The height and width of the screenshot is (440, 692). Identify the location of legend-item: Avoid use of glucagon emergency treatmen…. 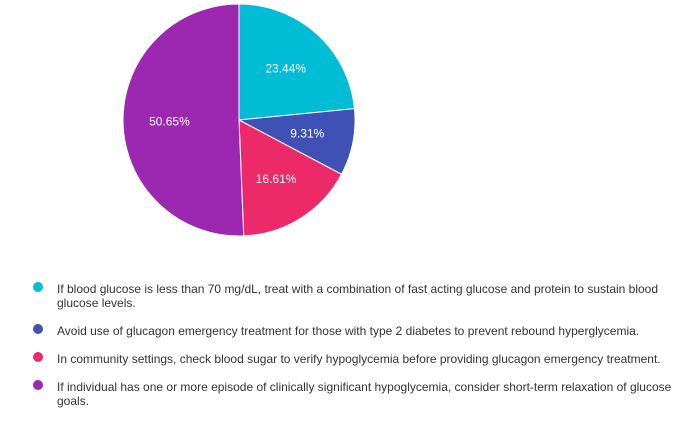
(355, 331).